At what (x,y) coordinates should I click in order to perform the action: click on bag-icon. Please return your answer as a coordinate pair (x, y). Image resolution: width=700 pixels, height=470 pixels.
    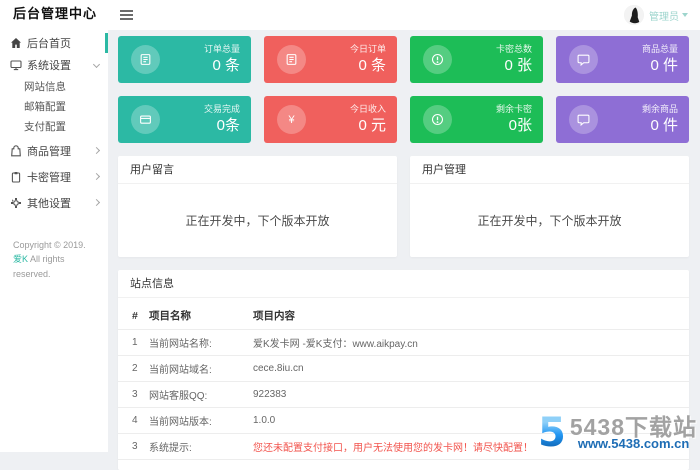
    Looking at the image, I should click on (16, 150).